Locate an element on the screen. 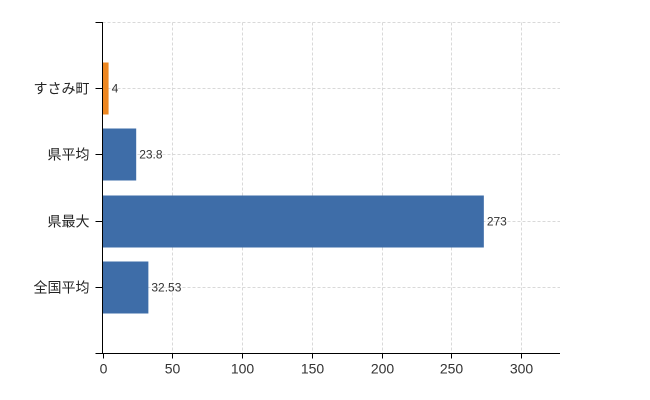 Image resolution: width=650 pixels, height=400 pixels. x-axis-tick-label: 200 is located at coordinates (383, 369).